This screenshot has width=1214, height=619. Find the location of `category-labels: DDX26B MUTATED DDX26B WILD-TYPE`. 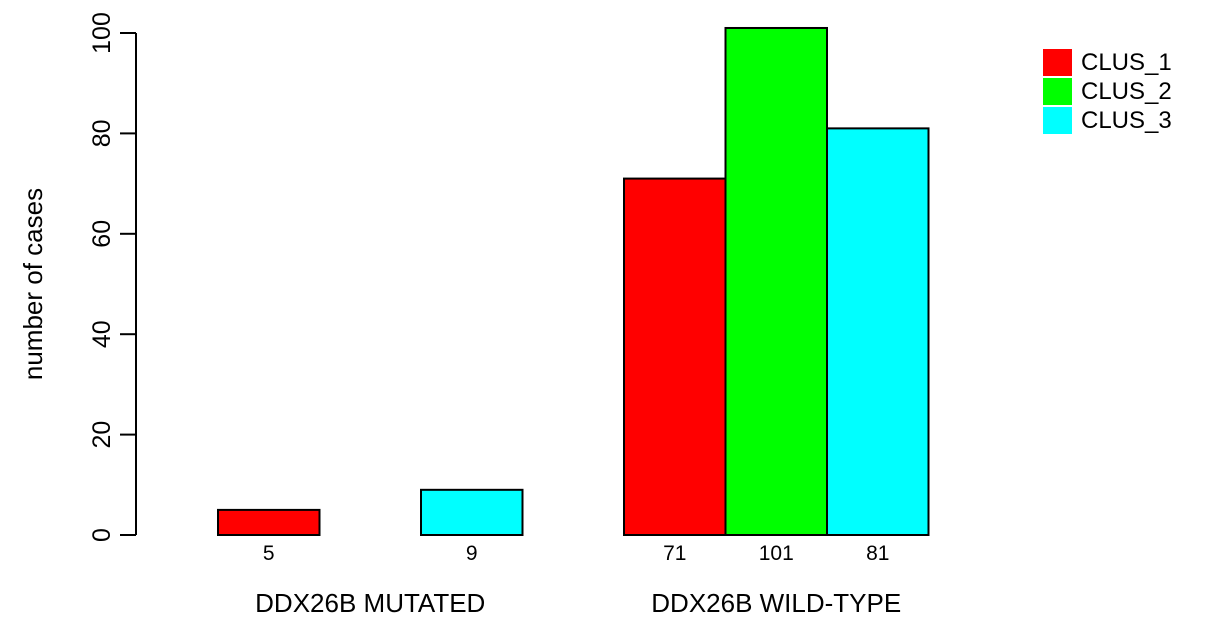

category-labels: DDX26B MUTATED DDX26B WILD-TYPE is located at coordinates (578, 603).